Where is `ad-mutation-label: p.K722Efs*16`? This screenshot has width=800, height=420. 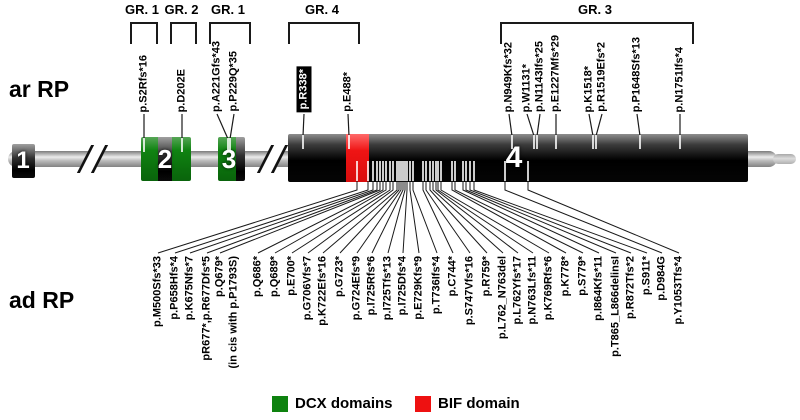 ad-mutation-label: p.K722Efs*16 is located at coordinates (322, 291).